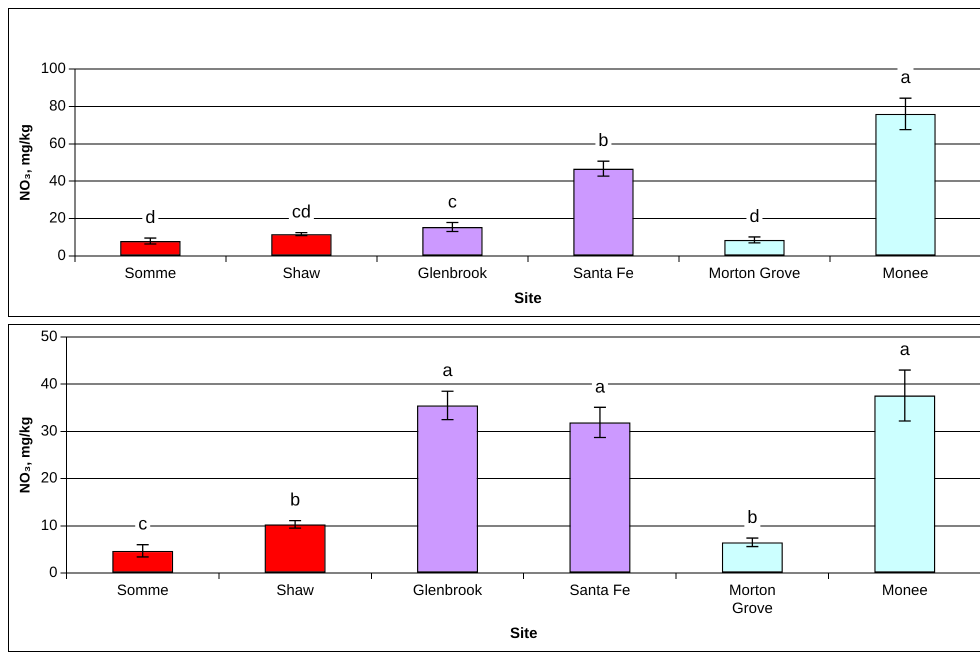 Image resolution: width=980 pixels, height=661 pixels. What do you see at coordinates (49, 431) in the screenshot?
I see `y-tick-label: 30` at bounding box center [49, 431].